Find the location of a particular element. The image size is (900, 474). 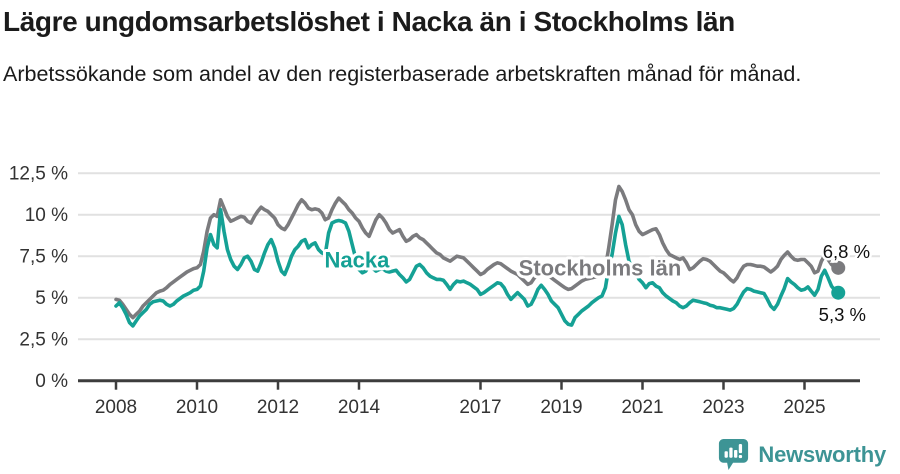

brand-name: Newsworthy is located at coordinates (822, 454).